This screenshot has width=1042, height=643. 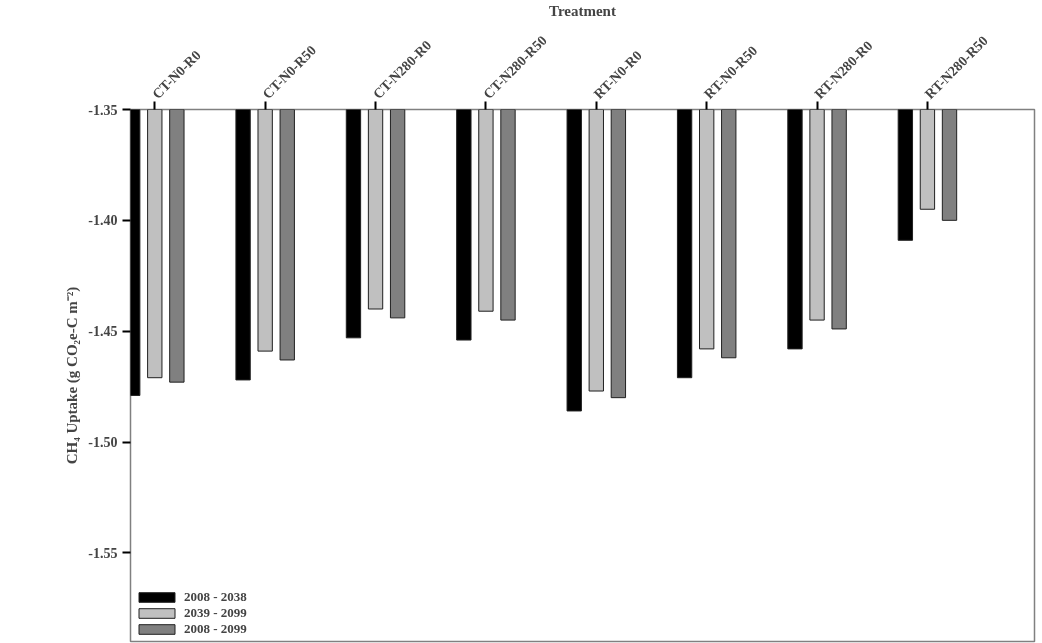 I want to click on legend-label: 2008 - 2038, so click(x=215, y=597).